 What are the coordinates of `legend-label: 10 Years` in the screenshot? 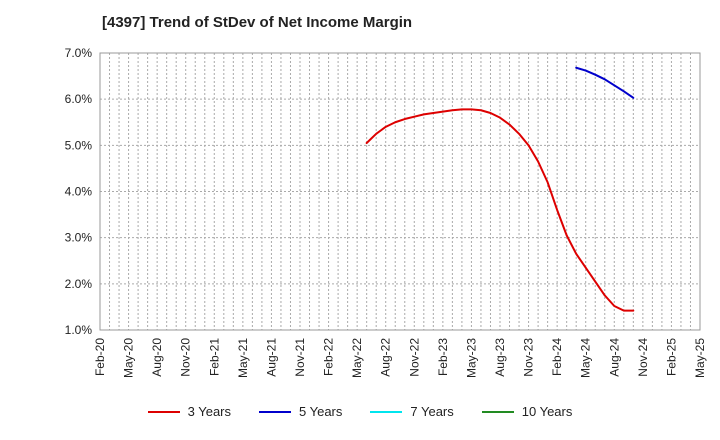 It's located at (547, 411).